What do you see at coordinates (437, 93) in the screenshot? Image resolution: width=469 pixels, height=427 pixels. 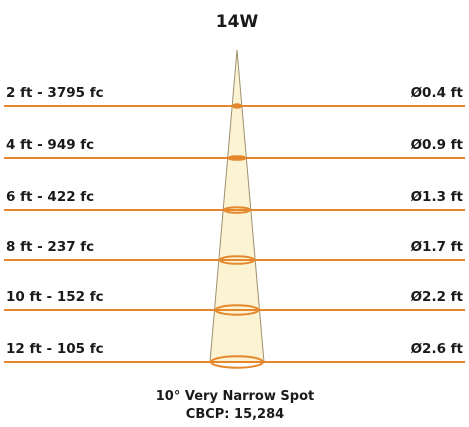 I see `beam-diameter-label: Ø0.4 ft` at bounding box center [437, 93].